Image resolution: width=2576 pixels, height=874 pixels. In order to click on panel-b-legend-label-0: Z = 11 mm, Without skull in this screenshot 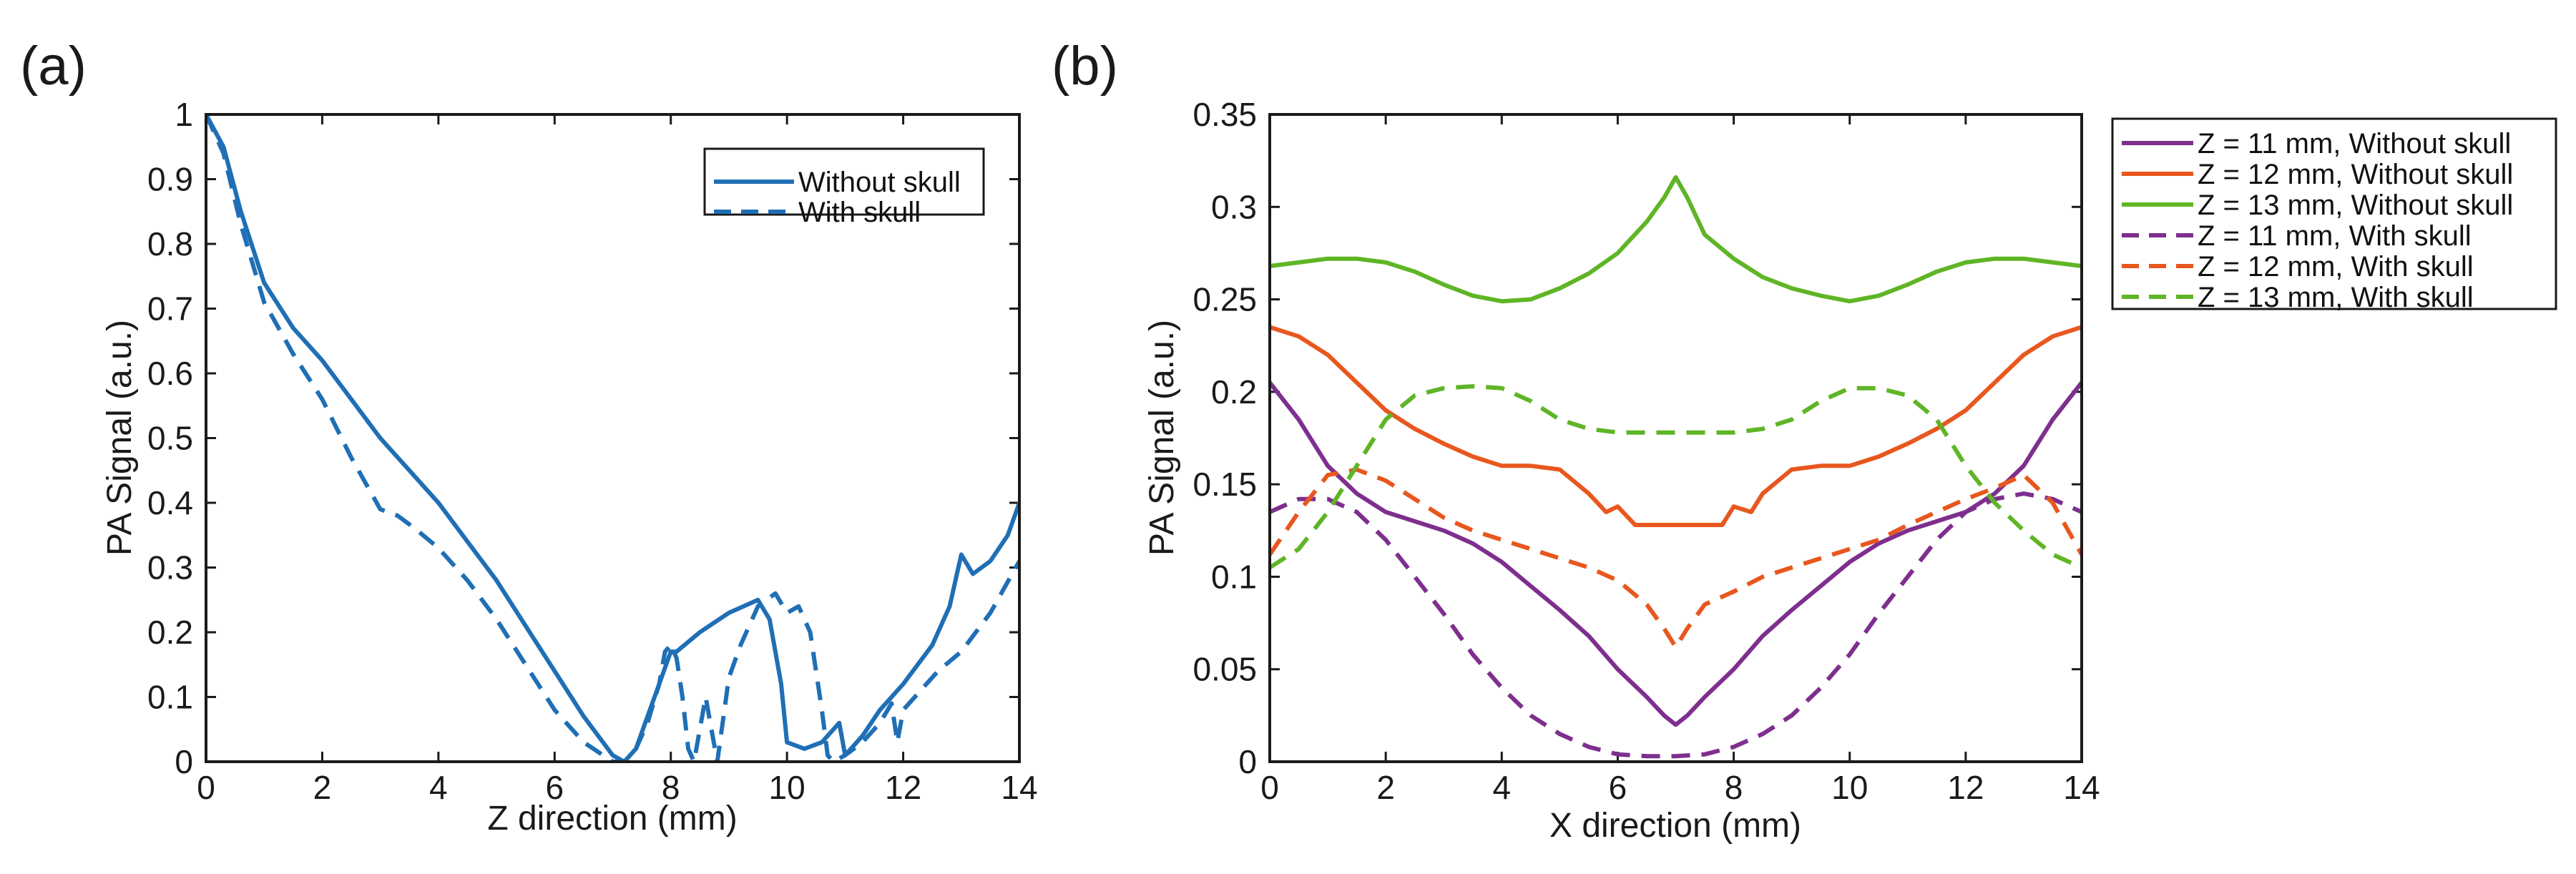, I will do `click(2354, 143)`.